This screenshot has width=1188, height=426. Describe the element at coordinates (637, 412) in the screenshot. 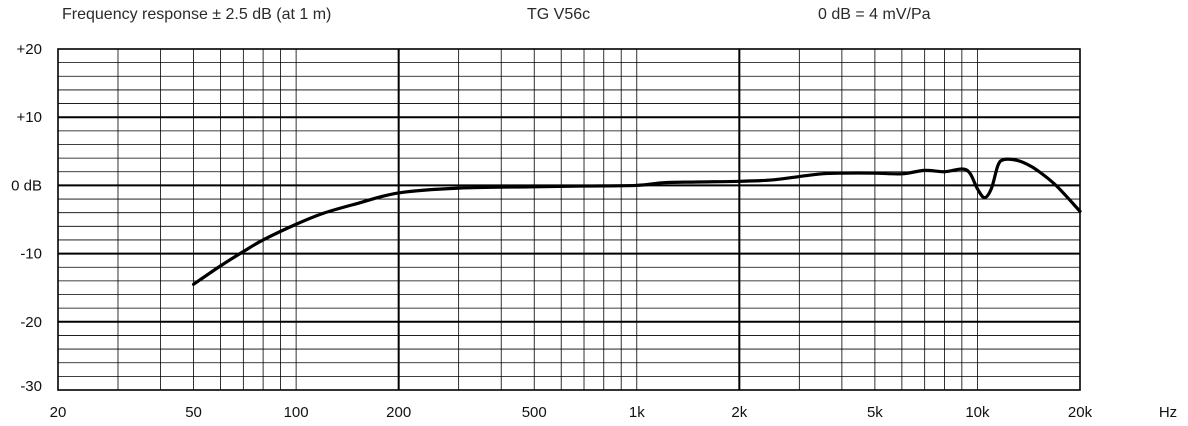

I see `x-tick-label: 1k` at that location.